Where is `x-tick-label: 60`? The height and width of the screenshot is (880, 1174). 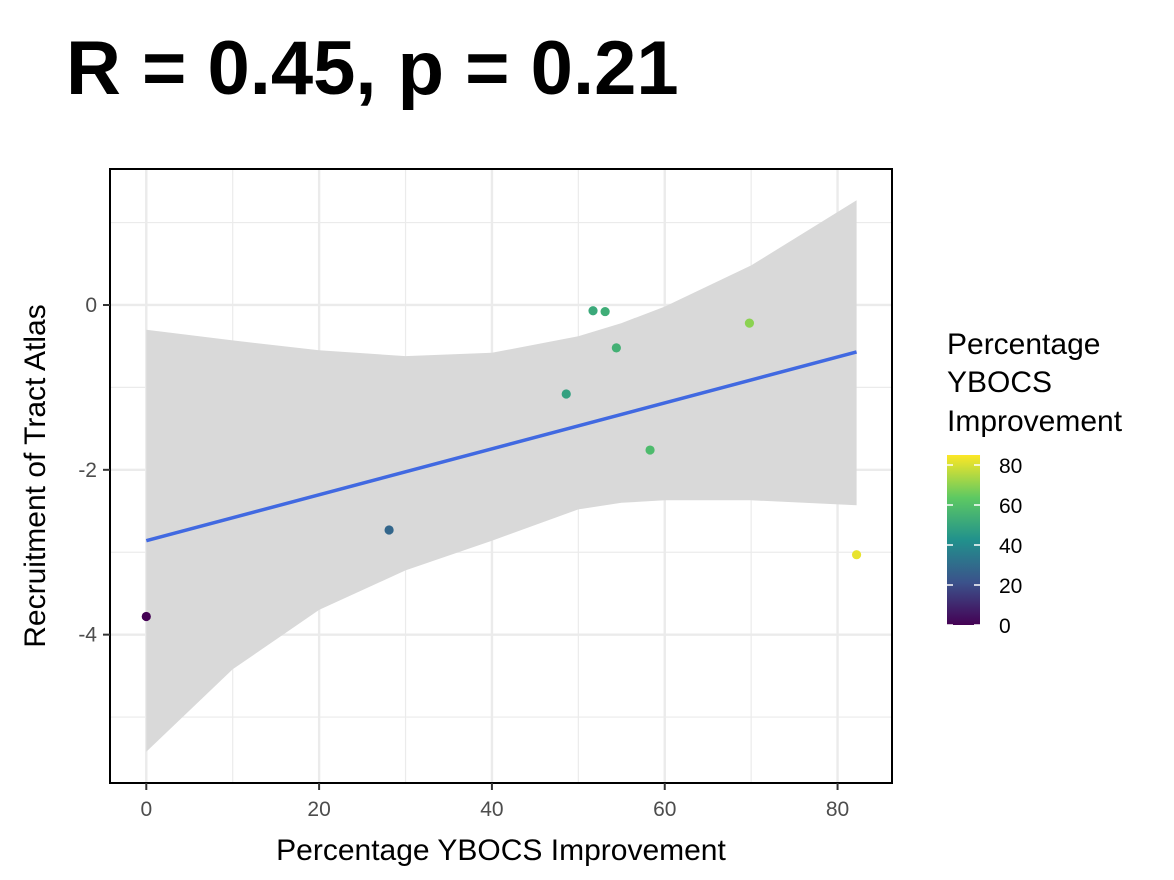
x-tick-label: 60 is located at coordinates (664, 809).